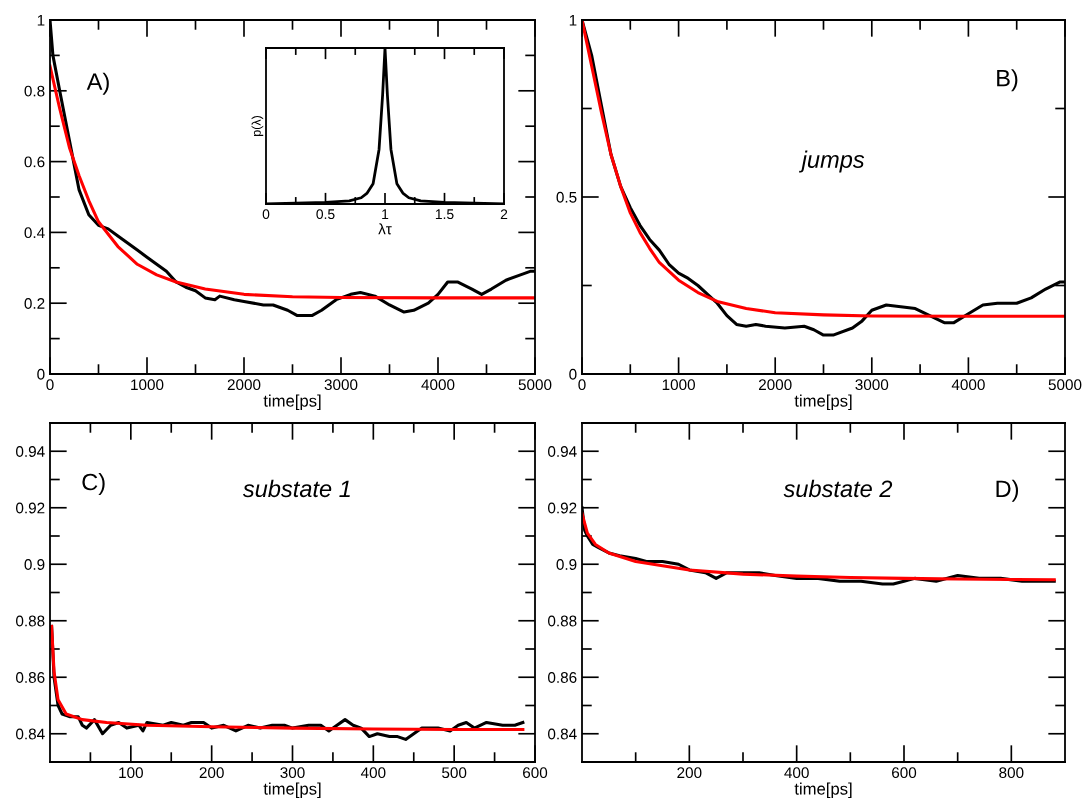  What do you see at coordinates (838, 488) in the screenshot?
I see `annotation: substate 2` at bounding box center [838, 488].